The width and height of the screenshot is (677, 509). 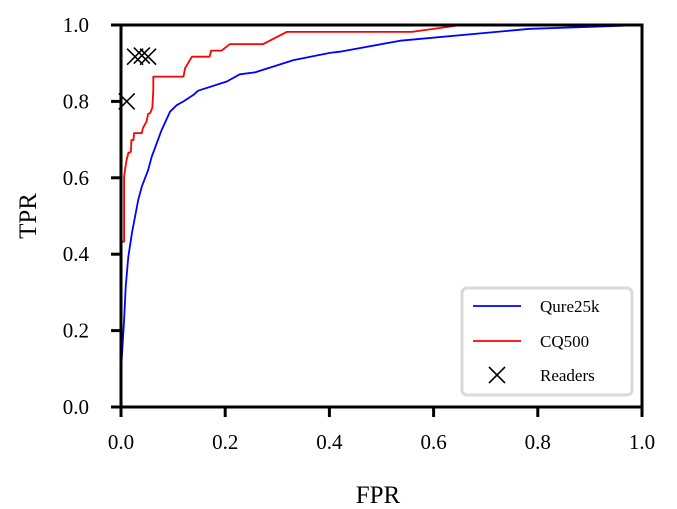 What do you see at coordinates (76, 101) in the screenshot?
I see `y-tick-label: 0.8` at bounding box center [76, 101].